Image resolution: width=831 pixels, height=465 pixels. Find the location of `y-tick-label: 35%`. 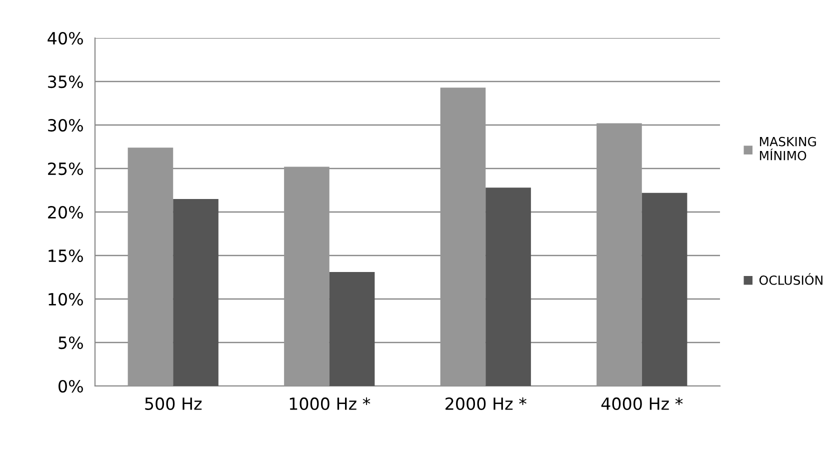

y-tick-label: 35% is located at coordinates (65, 81).